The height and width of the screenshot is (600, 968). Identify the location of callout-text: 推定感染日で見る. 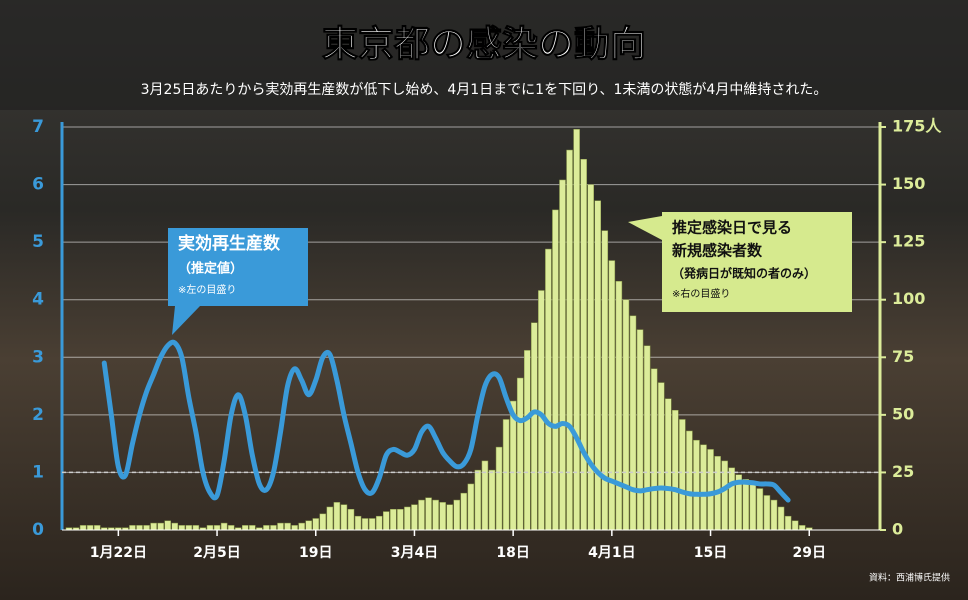
(732, 228).